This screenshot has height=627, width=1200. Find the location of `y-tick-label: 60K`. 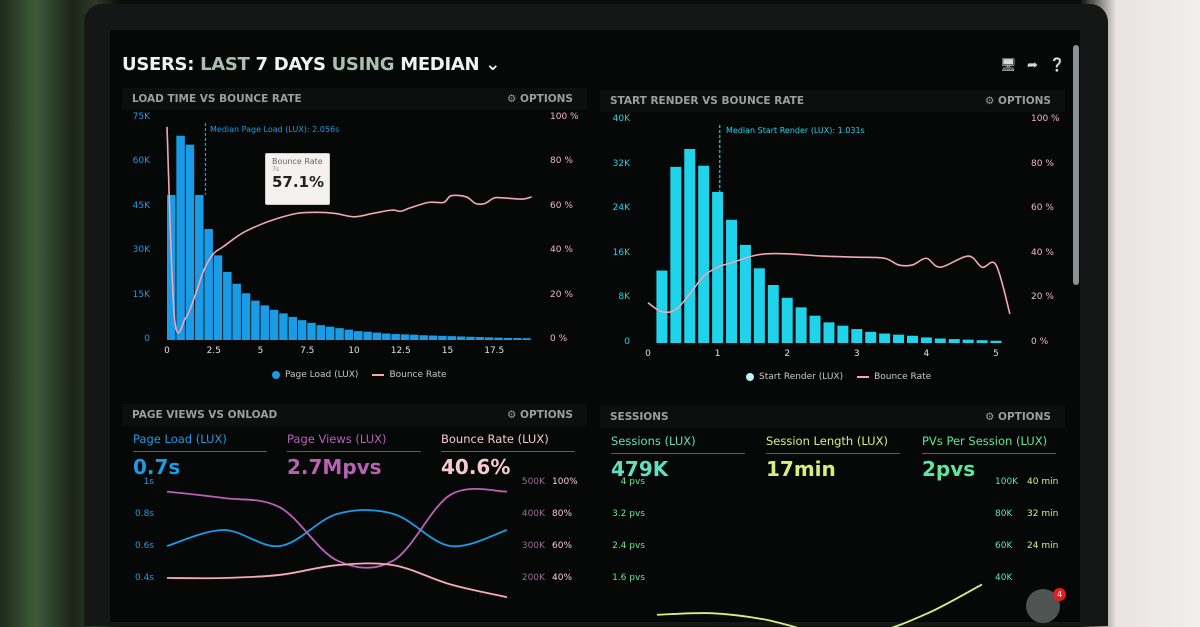

y-tick-label: 60K is located at coordinates (141, 161).